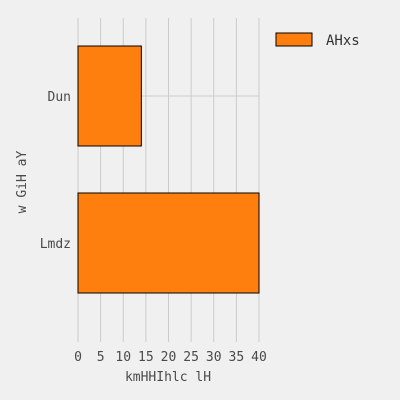 The image size is (400, 400). I want to click on bar-dun, so click(109, 96).